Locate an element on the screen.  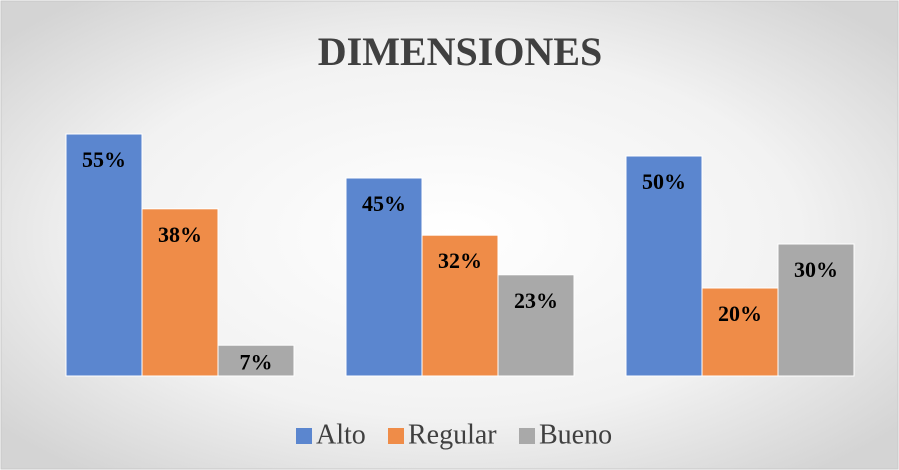
data-label: 7% is located at coordinates (256, 362).